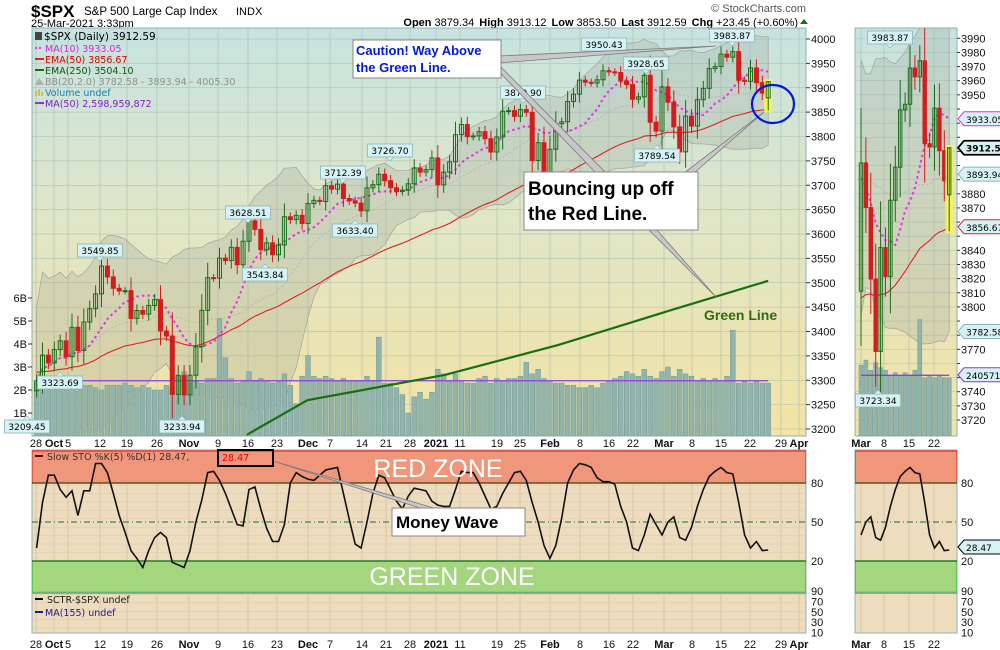  Describe the element at coordinates (248, 644) in the screenshot. I see `x-tick-label: 16` at that location.